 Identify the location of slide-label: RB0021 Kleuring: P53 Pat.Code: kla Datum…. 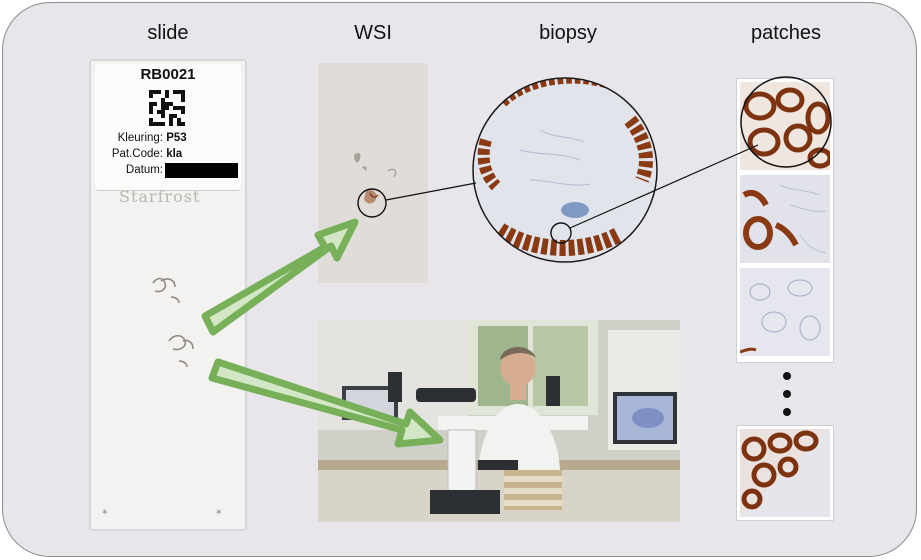
(168, 127).